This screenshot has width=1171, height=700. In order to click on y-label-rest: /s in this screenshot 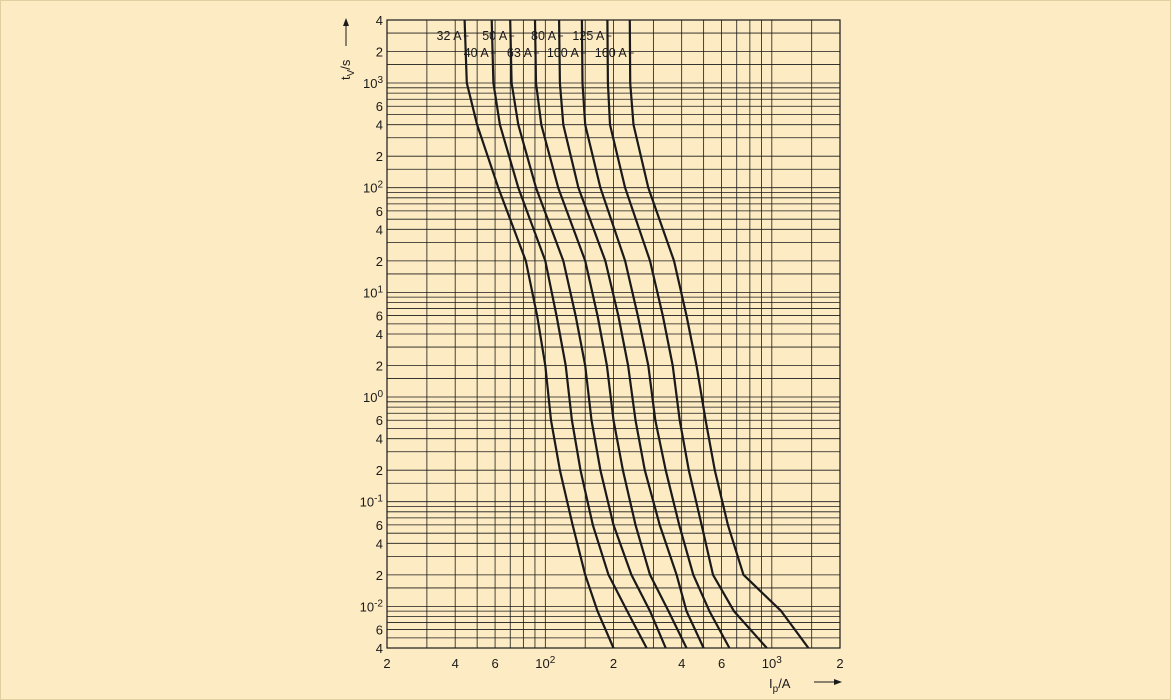, I will do `click(345, 64)`.